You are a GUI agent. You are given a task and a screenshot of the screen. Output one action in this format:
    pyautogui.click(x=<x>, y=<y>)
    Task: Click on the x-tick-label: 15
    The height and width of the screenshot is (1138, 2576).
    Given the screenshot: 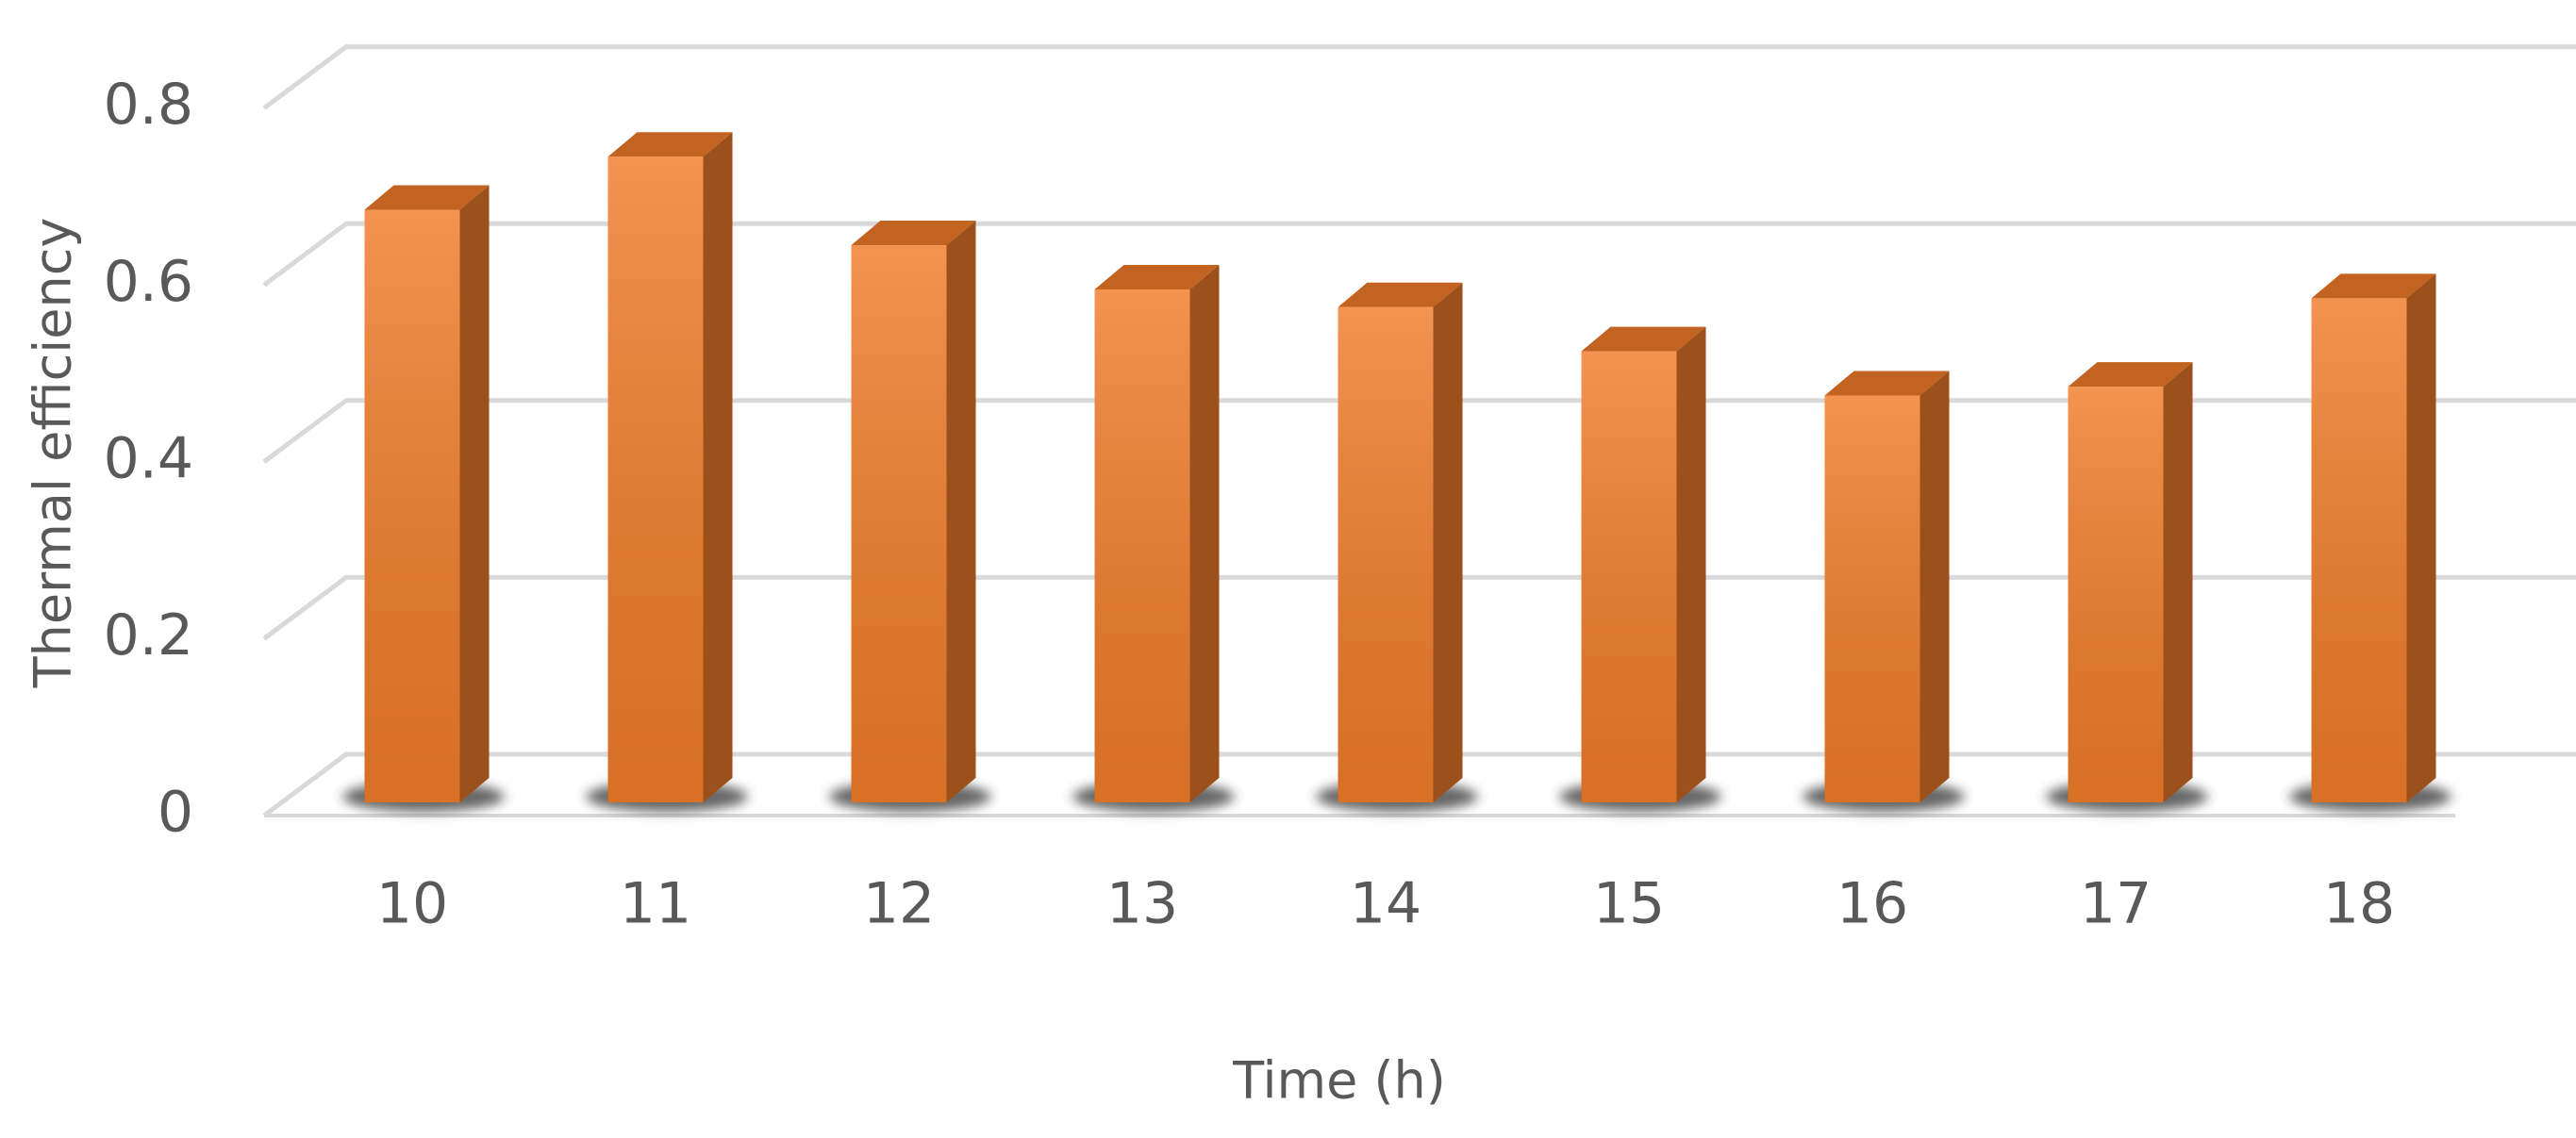 What is the action you would take?
    pyautogui.click(x=1629, y=904)
    